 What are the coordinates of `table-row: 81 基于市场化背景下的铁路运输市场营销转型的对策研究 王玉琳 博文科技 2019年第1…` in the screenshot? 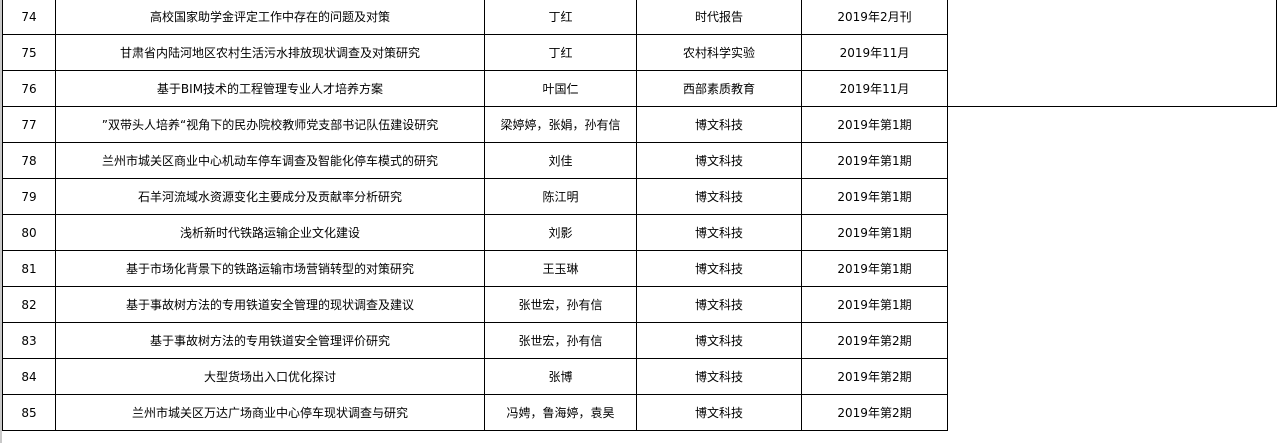 It's located at (639, 268).